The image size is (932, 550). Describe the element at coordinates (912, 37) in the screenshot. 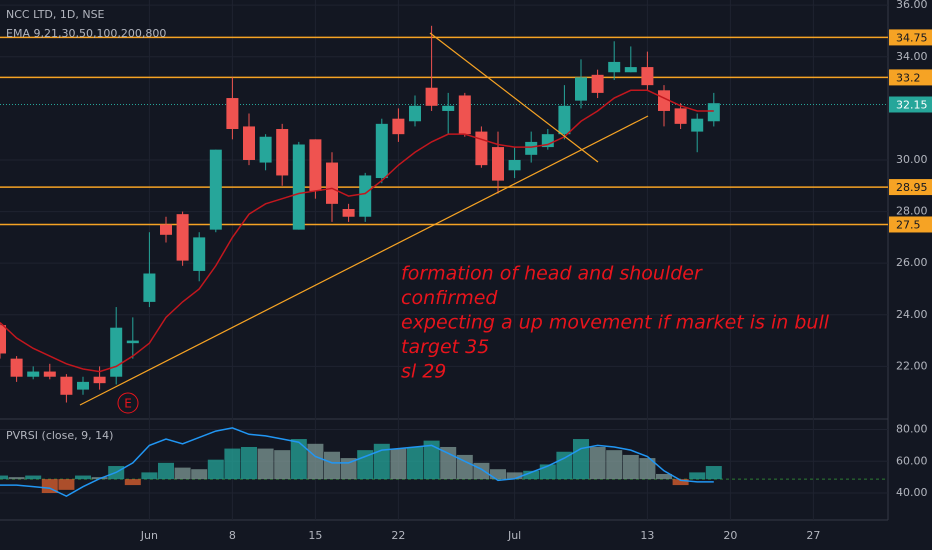

I see `level-label: 34.75` at that location.